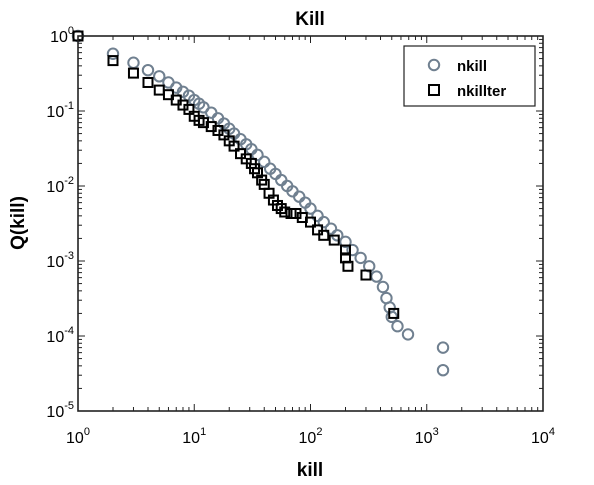 This screenshot has height=485, width=594. I want to click on y-tick-label: 10⁻¹, so click(60, 110).